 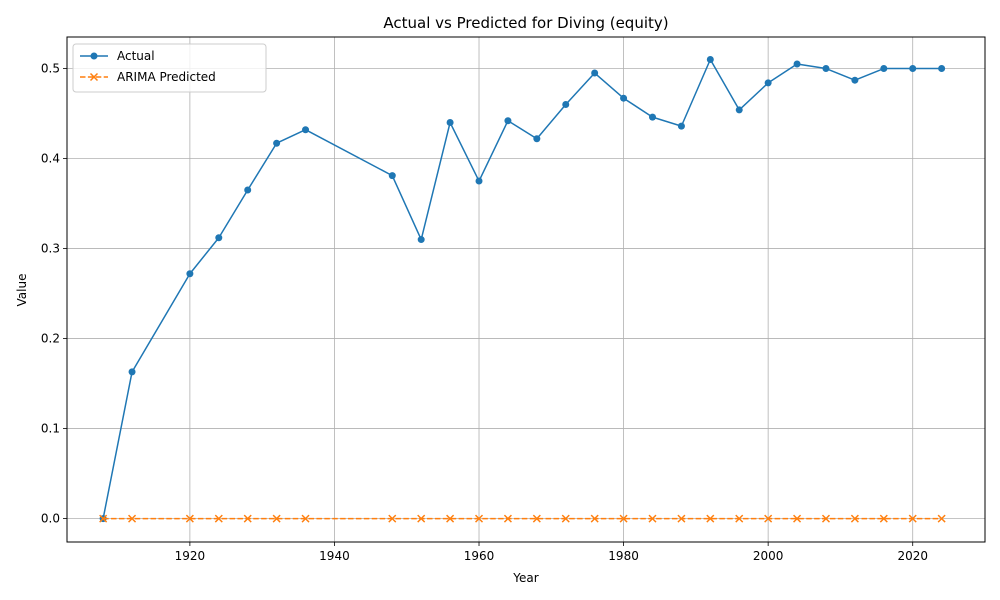 I want to click on y-tick-label: 0.4, so click(x=50, y=159).